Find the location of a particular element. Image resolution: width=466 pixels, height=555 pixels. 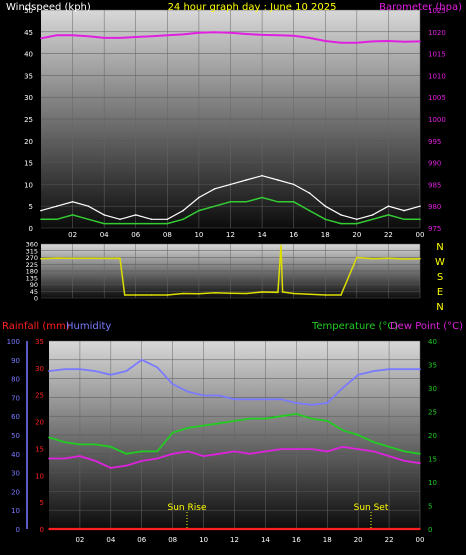

direction-series is located at coordinates (230, 270).